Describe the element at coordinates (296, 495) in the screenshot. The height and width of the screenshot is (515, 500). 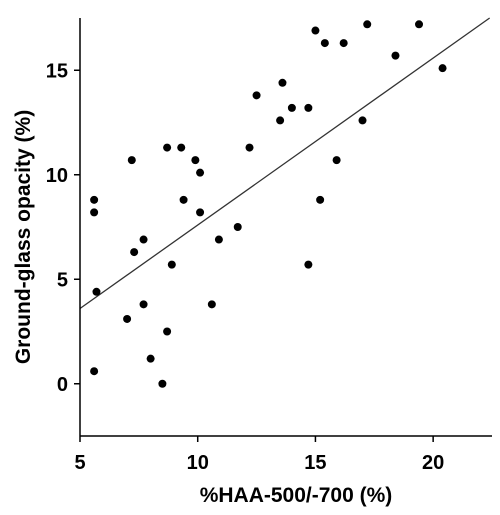
I see `x-axis-title: %HAA-500/-700 (%)` at that location.